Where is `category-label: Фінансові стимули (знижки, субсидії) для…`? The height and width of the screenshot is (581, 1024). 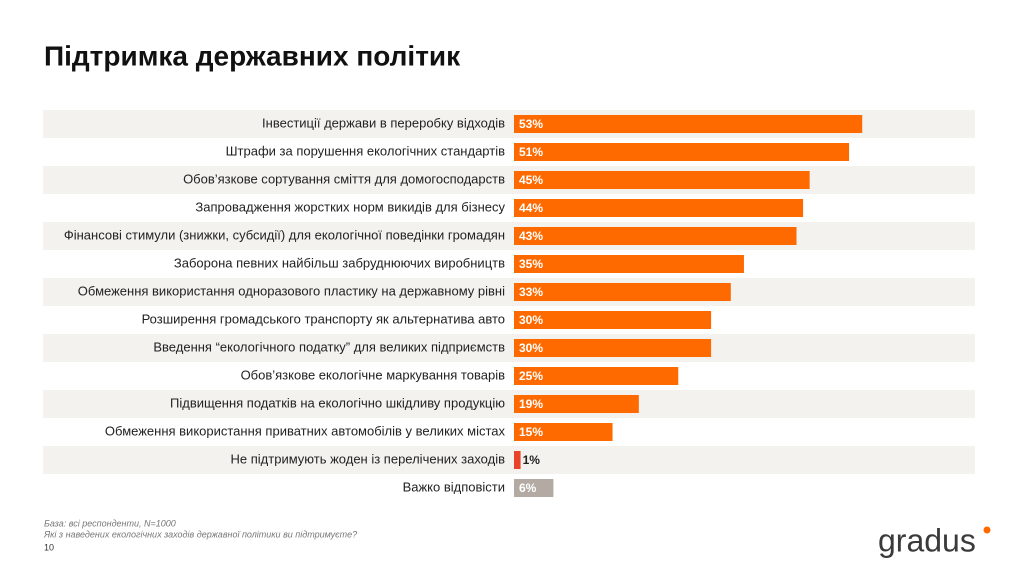
category-label: Фінансові стимули (знижки, субсидії) для… is located at coordinates (284, 234).